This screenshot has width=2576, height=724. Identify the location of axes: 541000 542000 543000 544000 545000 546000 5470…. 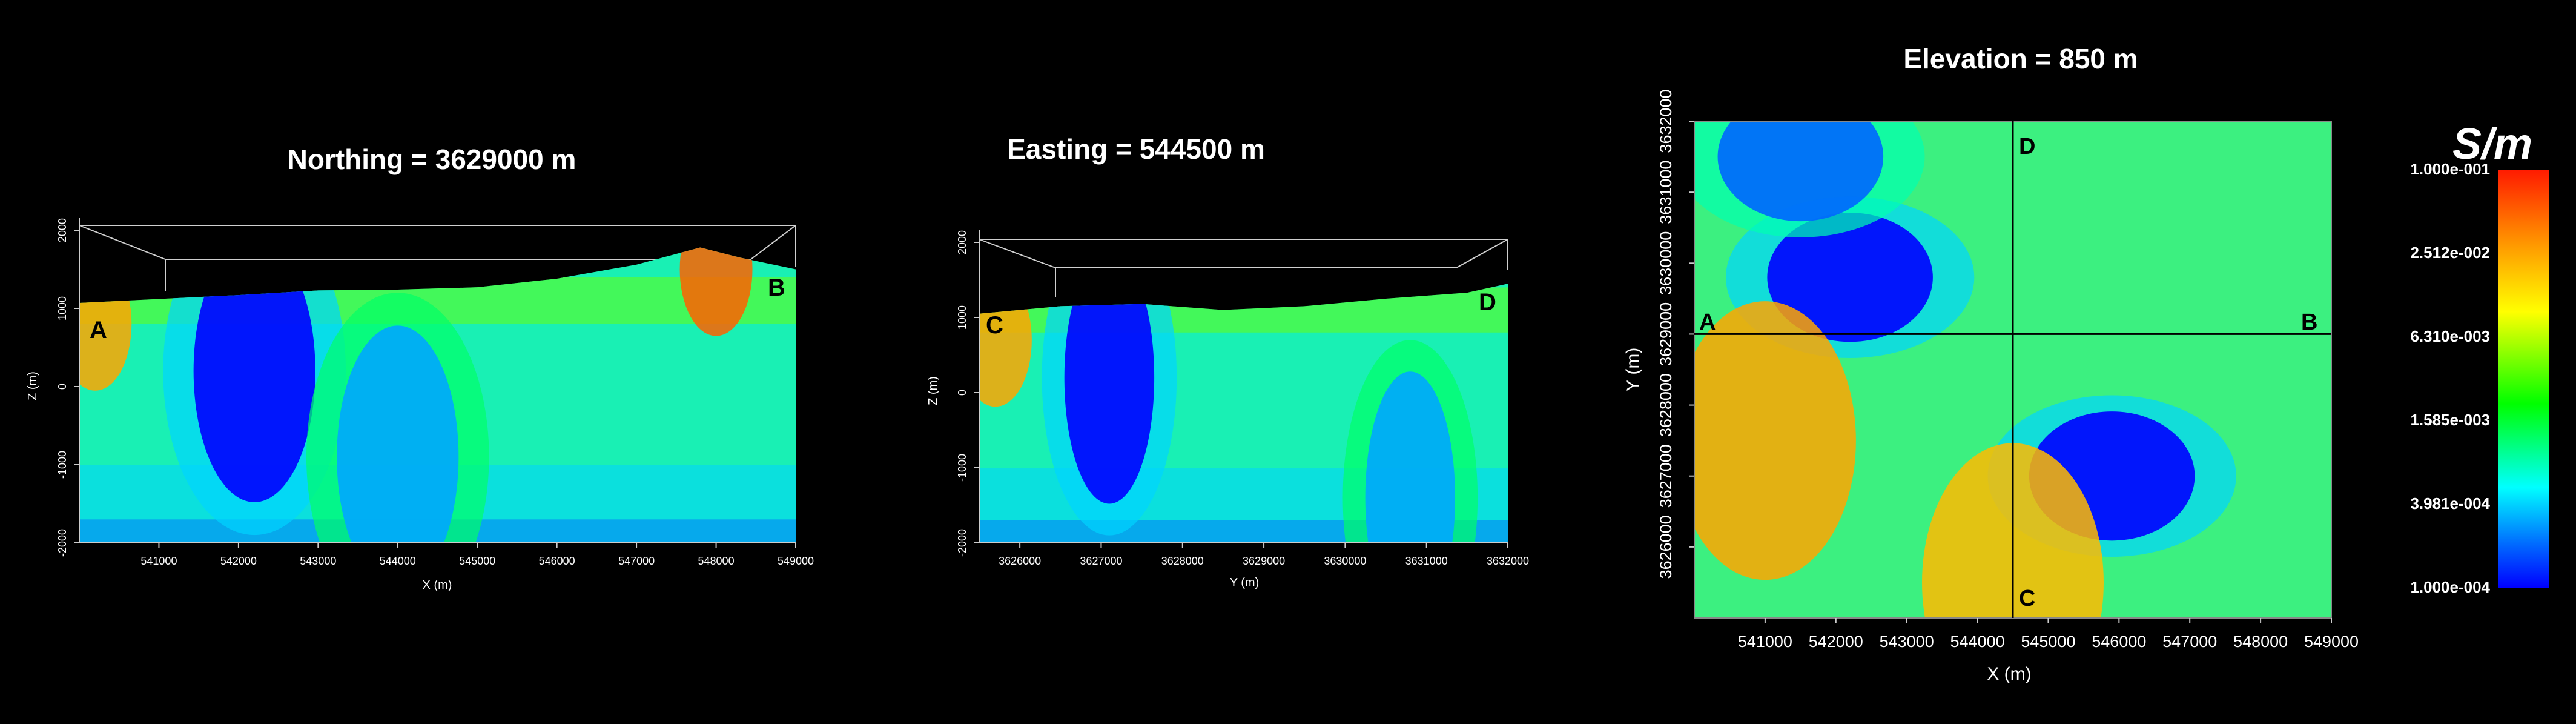
(435, 392).